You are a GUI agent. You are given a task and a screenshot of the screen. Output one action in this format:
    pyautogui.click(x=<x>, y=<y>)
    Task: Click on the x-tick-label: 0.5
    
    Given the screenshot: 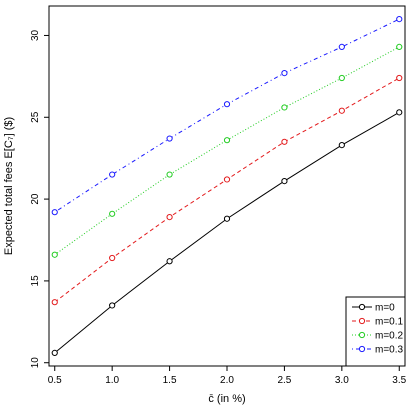 What is the action you would take?
    pyautogui.click(x=55, y=380)
    